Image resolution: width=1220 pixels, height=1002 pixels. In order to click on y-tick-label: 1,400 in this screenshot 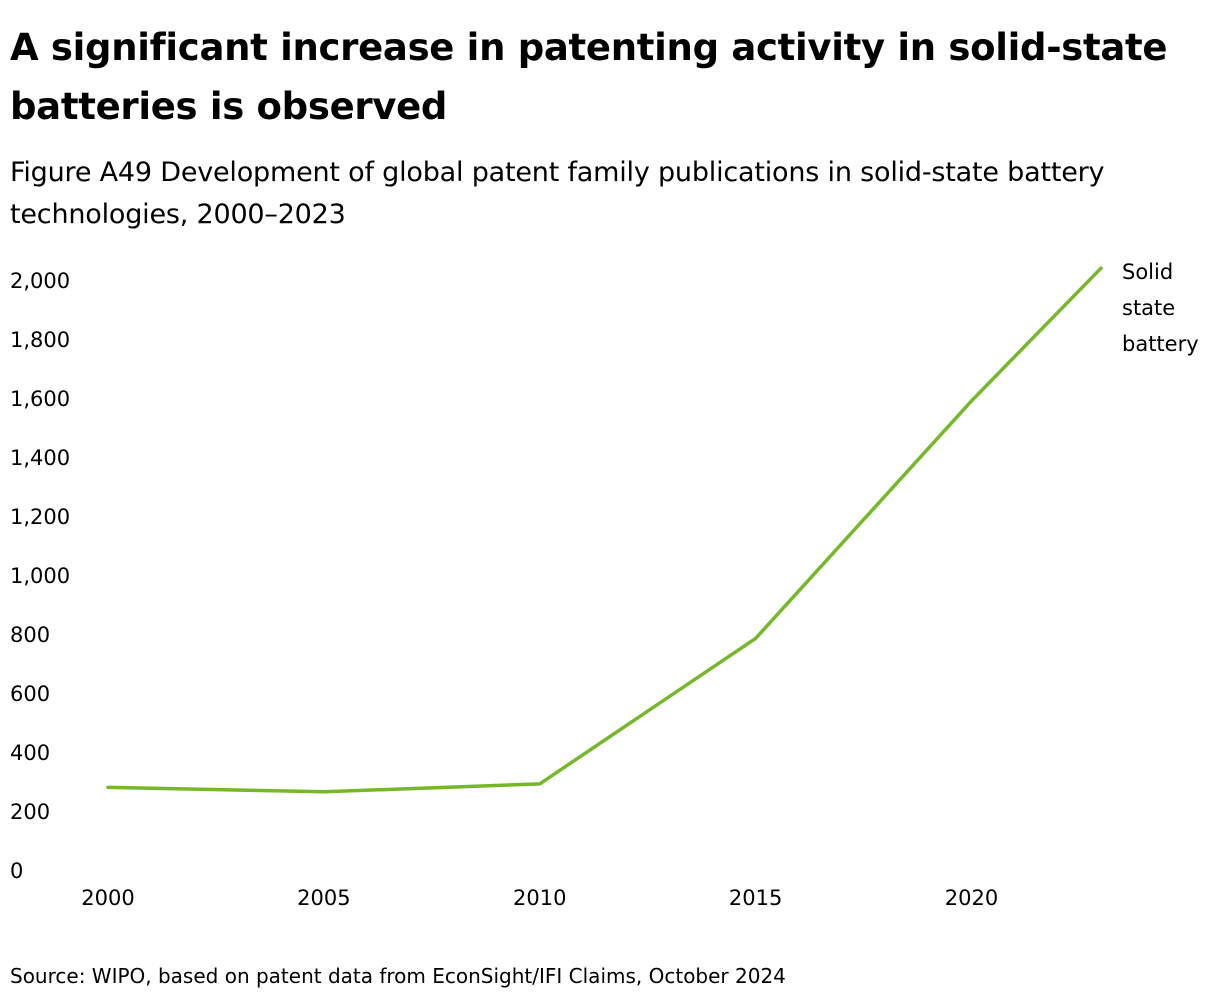, I will do `click(40, 458)`.